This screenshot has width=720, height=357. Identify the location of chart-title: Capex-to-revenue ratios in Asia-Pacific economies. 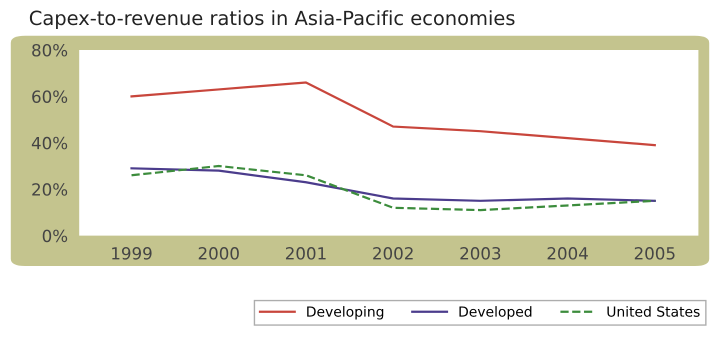
(272, 20).